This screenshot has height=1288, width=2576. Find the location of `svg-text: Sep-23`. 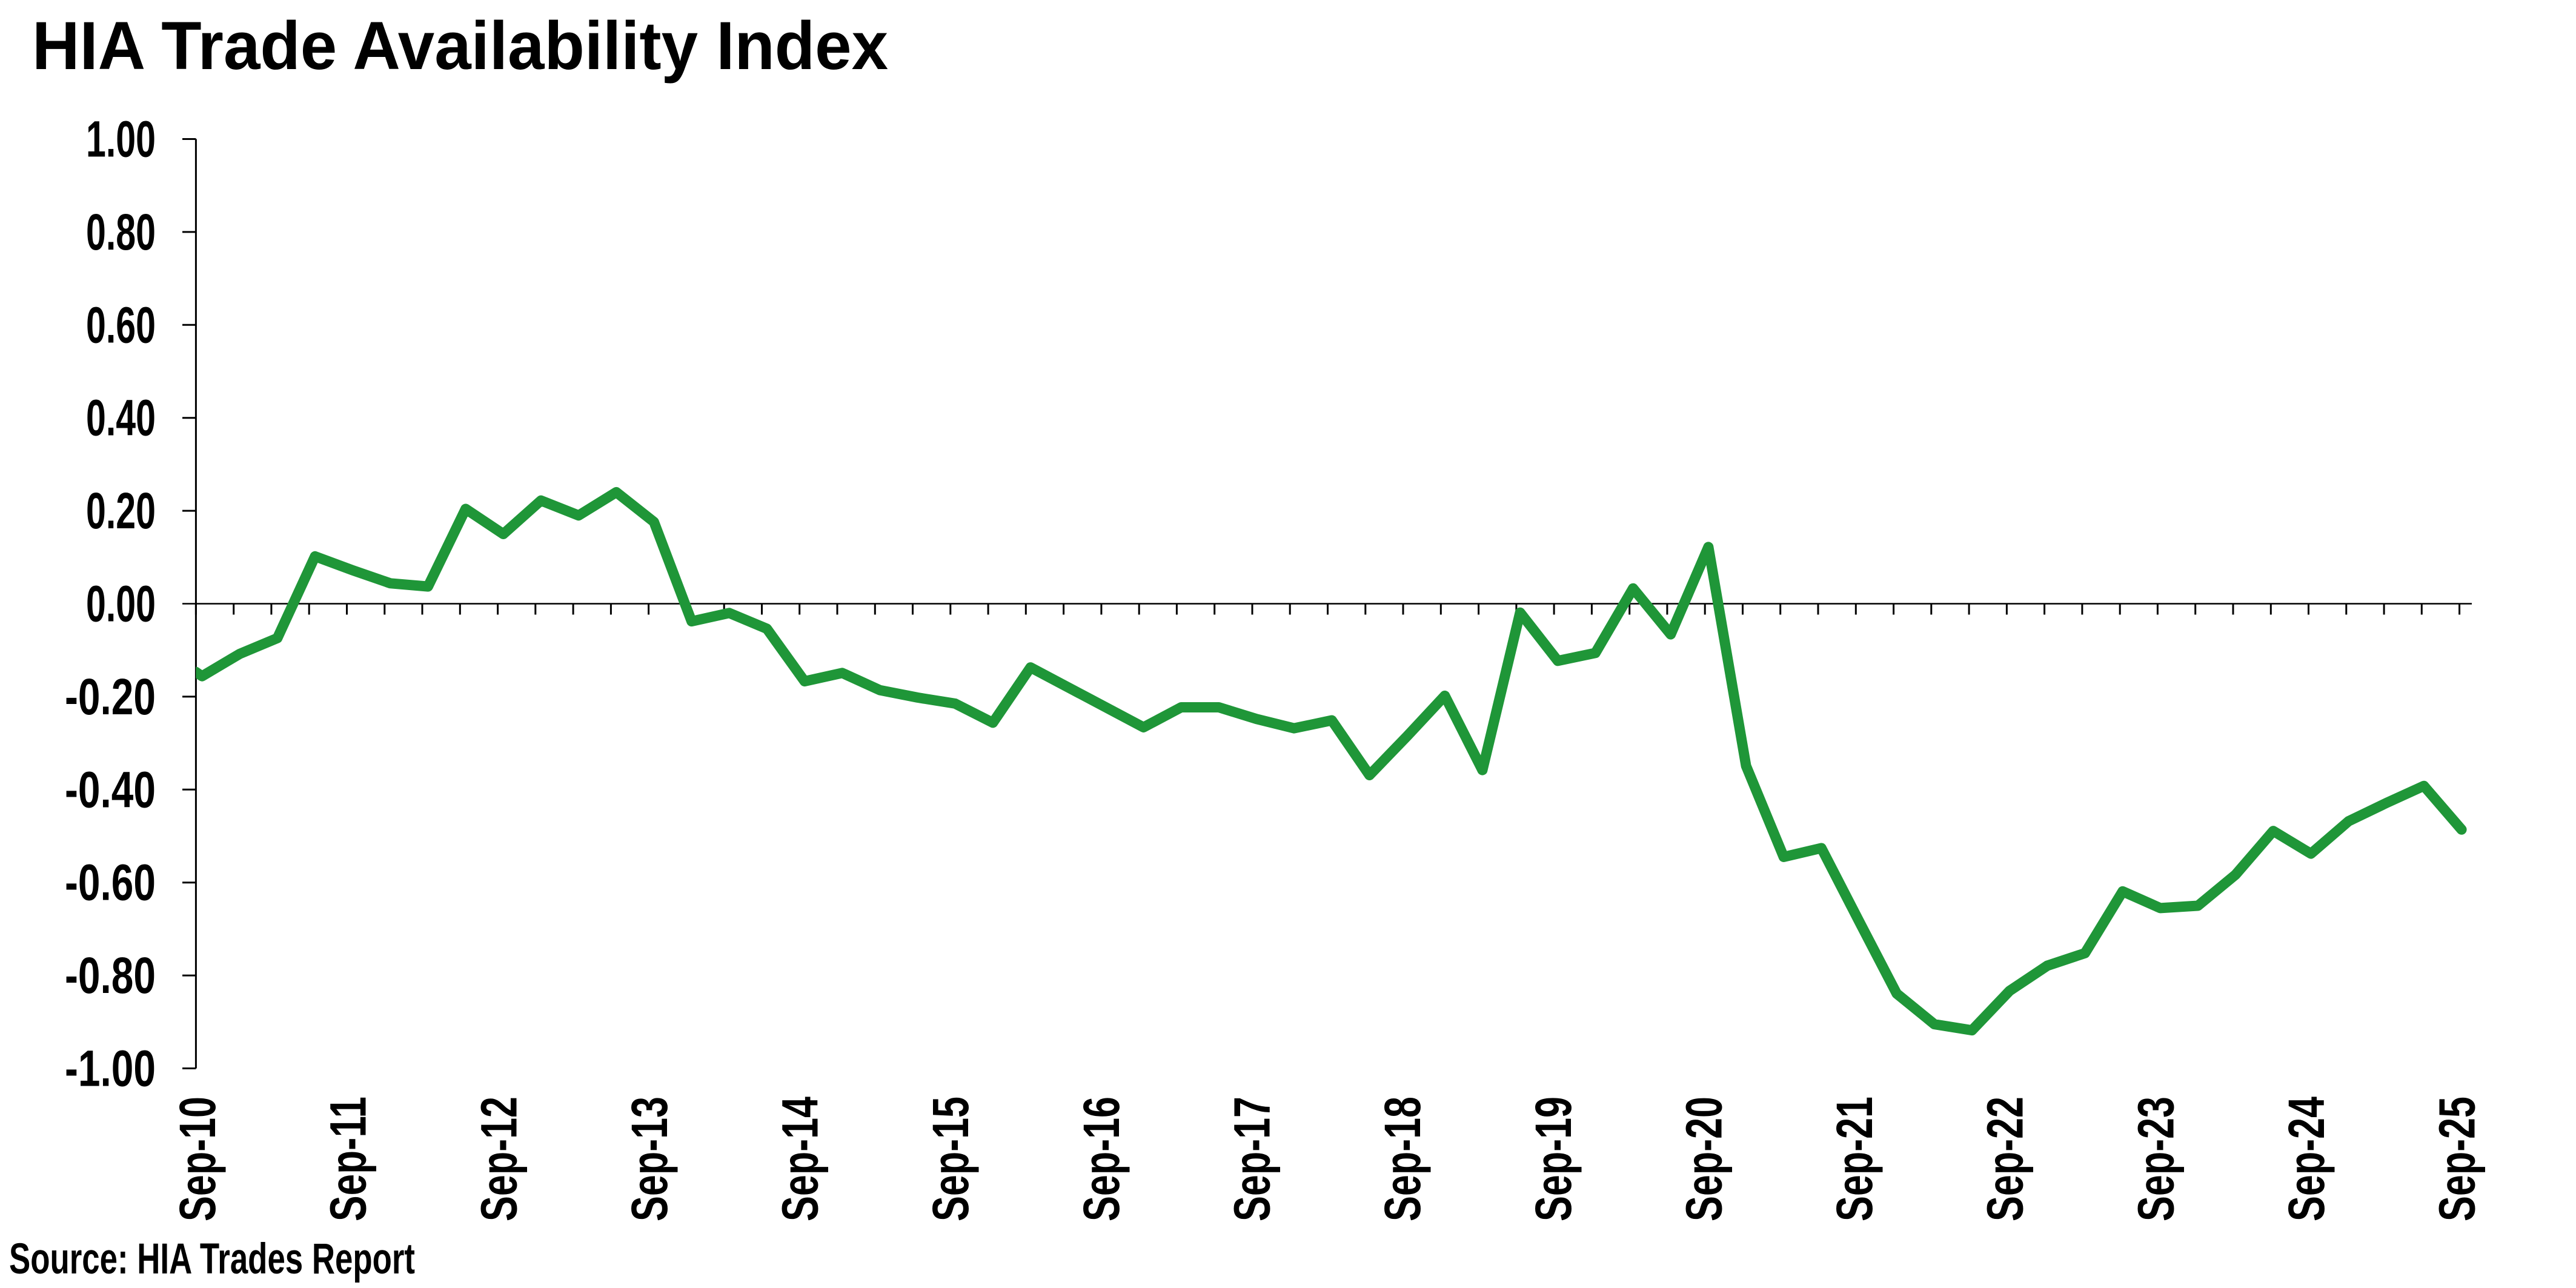

svg-text: Sep-23 is located at coordinates (2155, 1159).